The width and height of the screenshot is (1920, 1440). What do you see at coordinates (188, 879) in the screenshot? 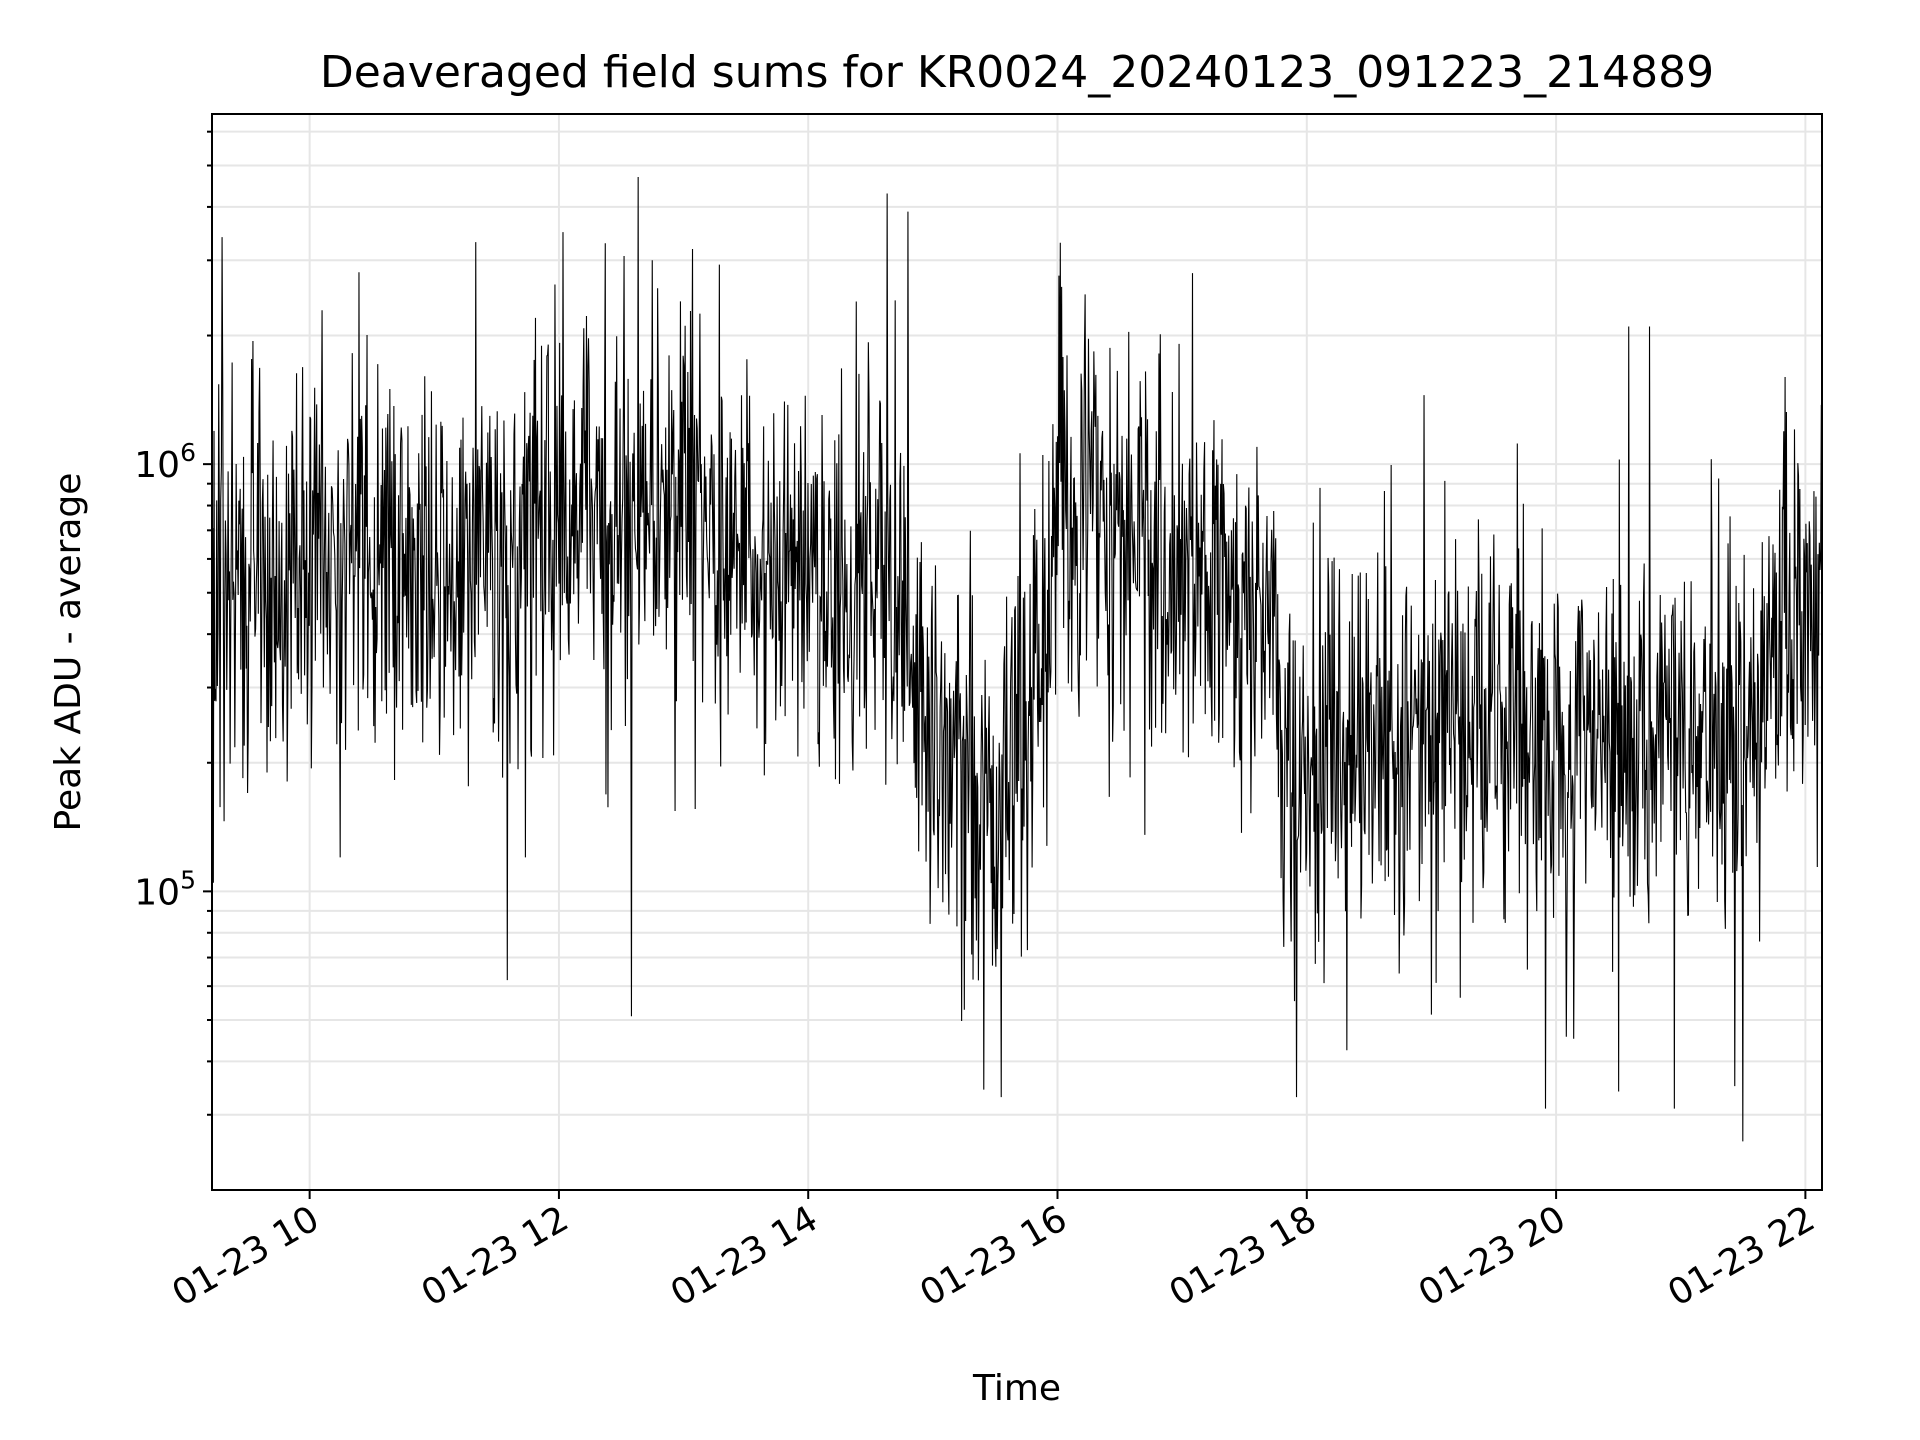
I see `y-tick-label-exponent: 5` at bounding box center [188, 879].